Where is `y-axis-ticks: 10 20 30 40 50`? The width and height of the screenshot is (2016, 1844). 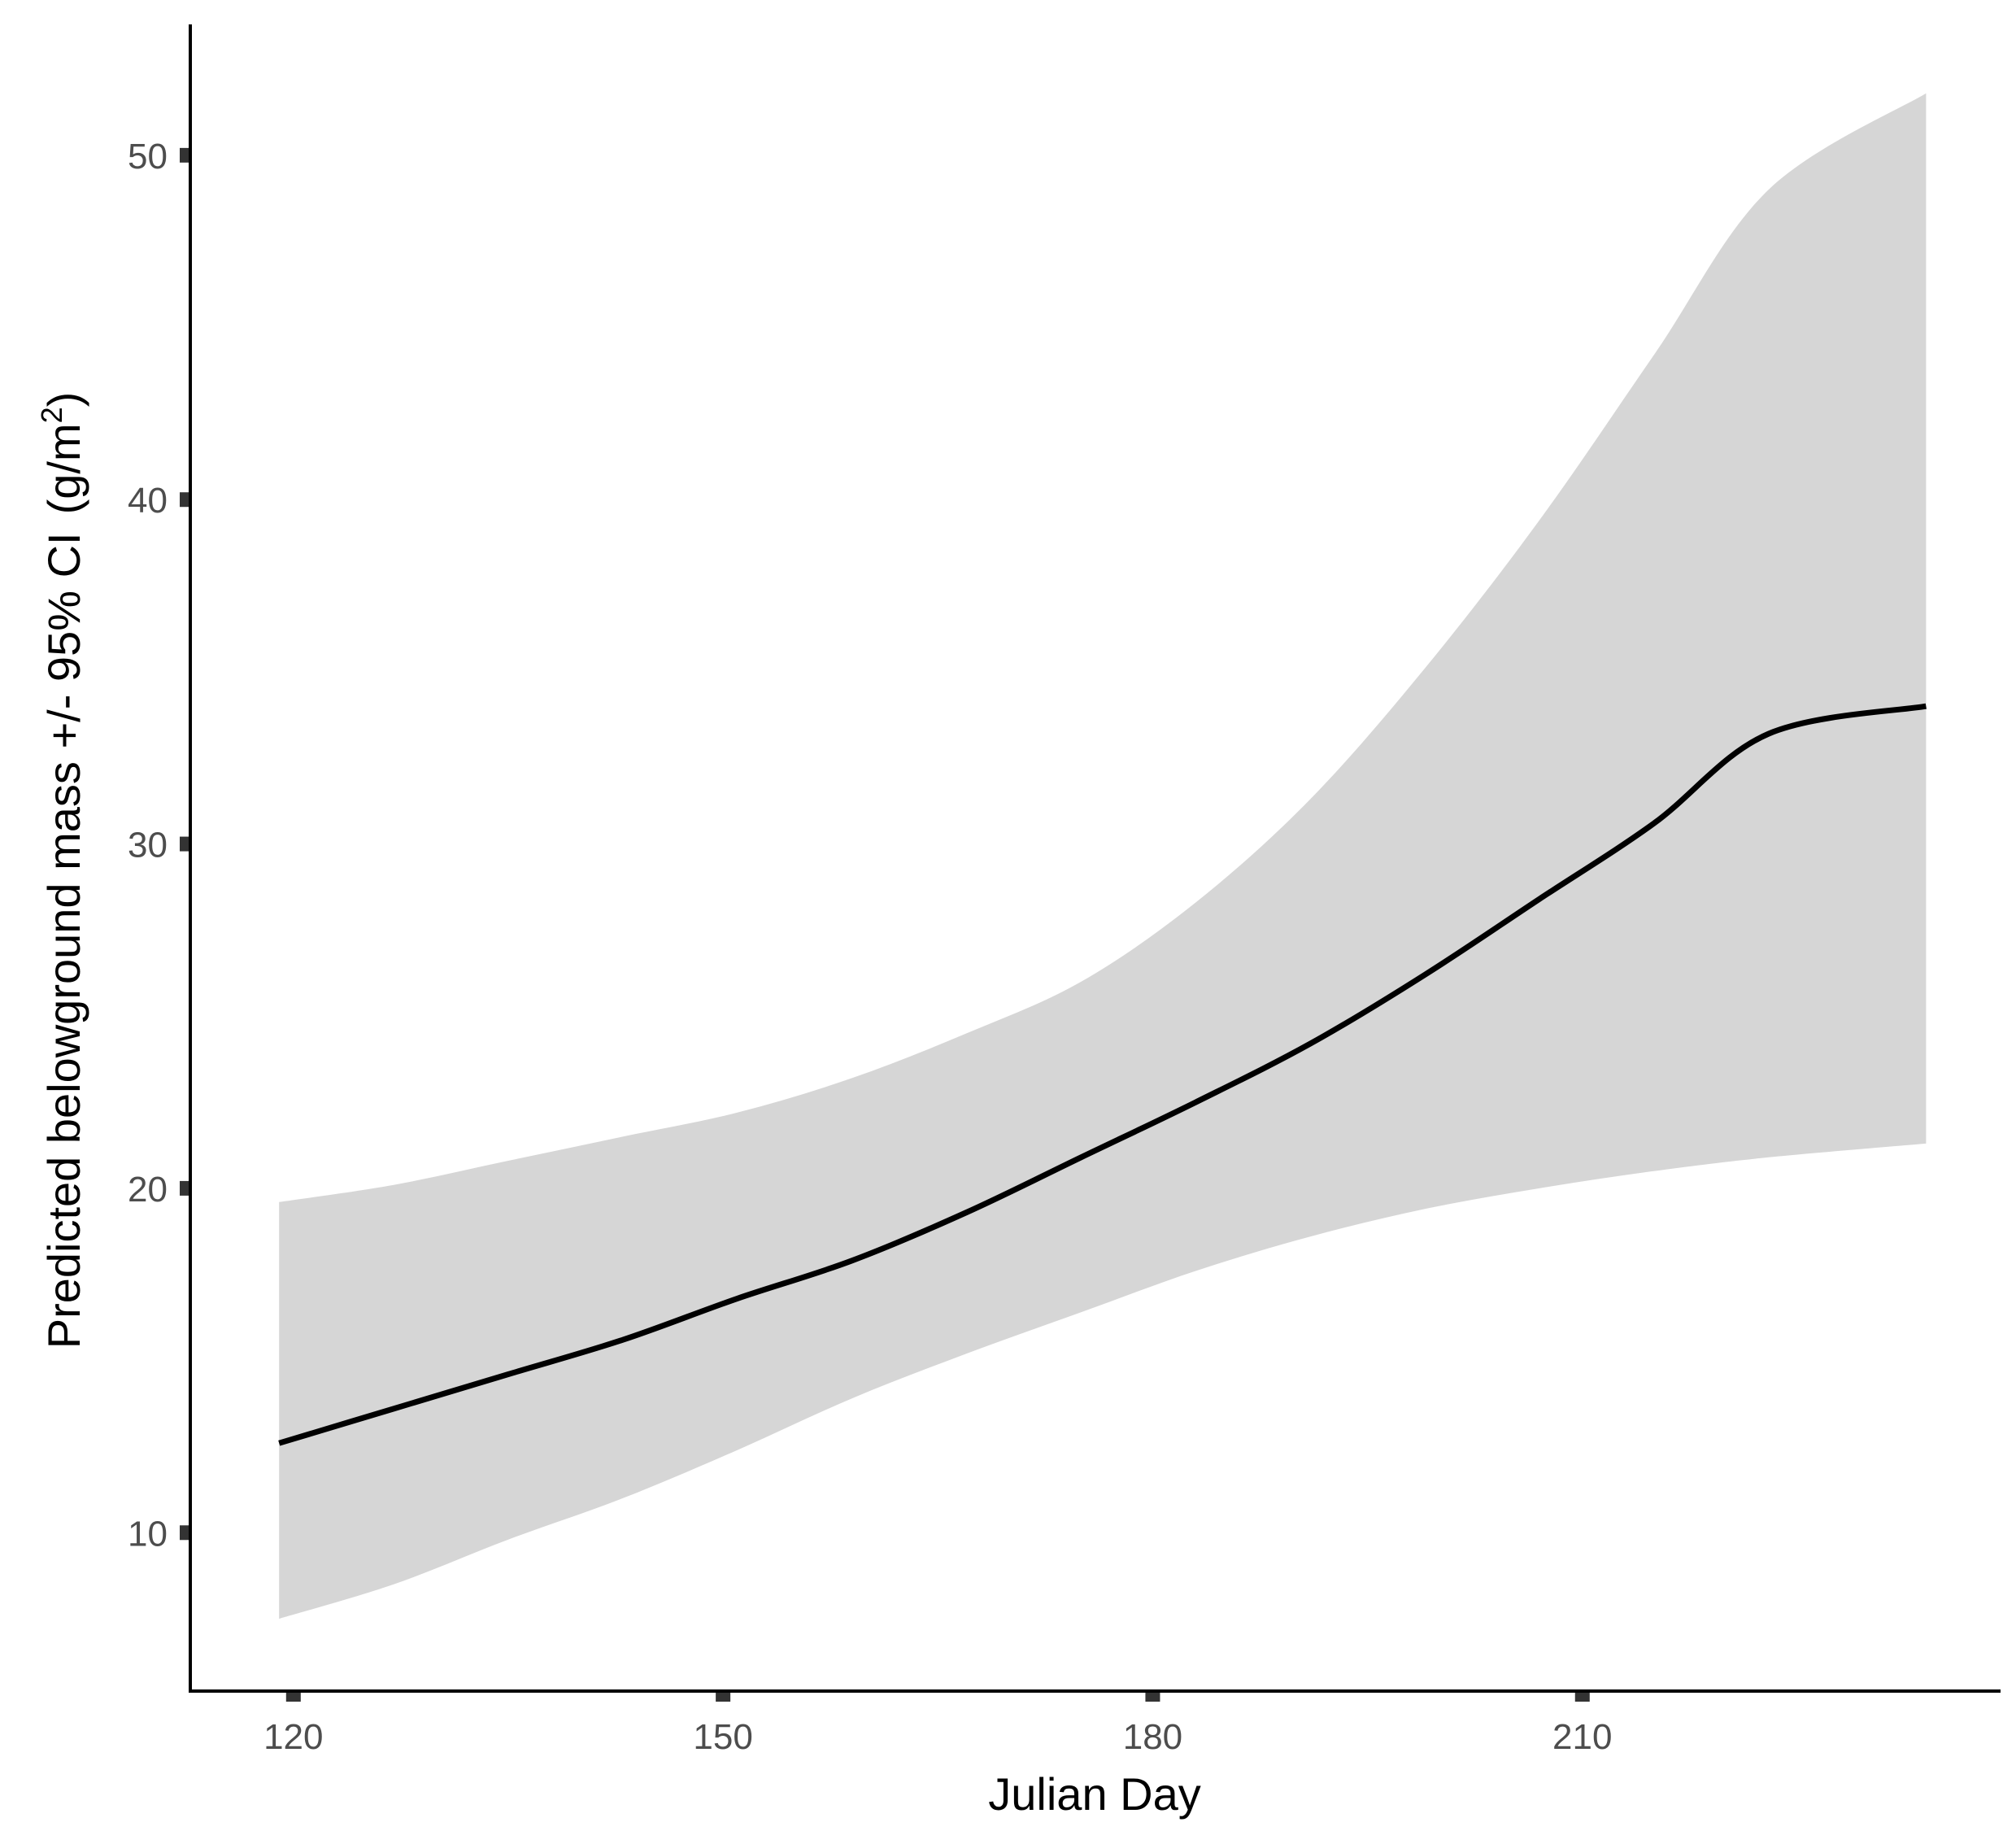 y-axis-ticks: 10 20 30 40 50 is located at coordinates (158, 845).